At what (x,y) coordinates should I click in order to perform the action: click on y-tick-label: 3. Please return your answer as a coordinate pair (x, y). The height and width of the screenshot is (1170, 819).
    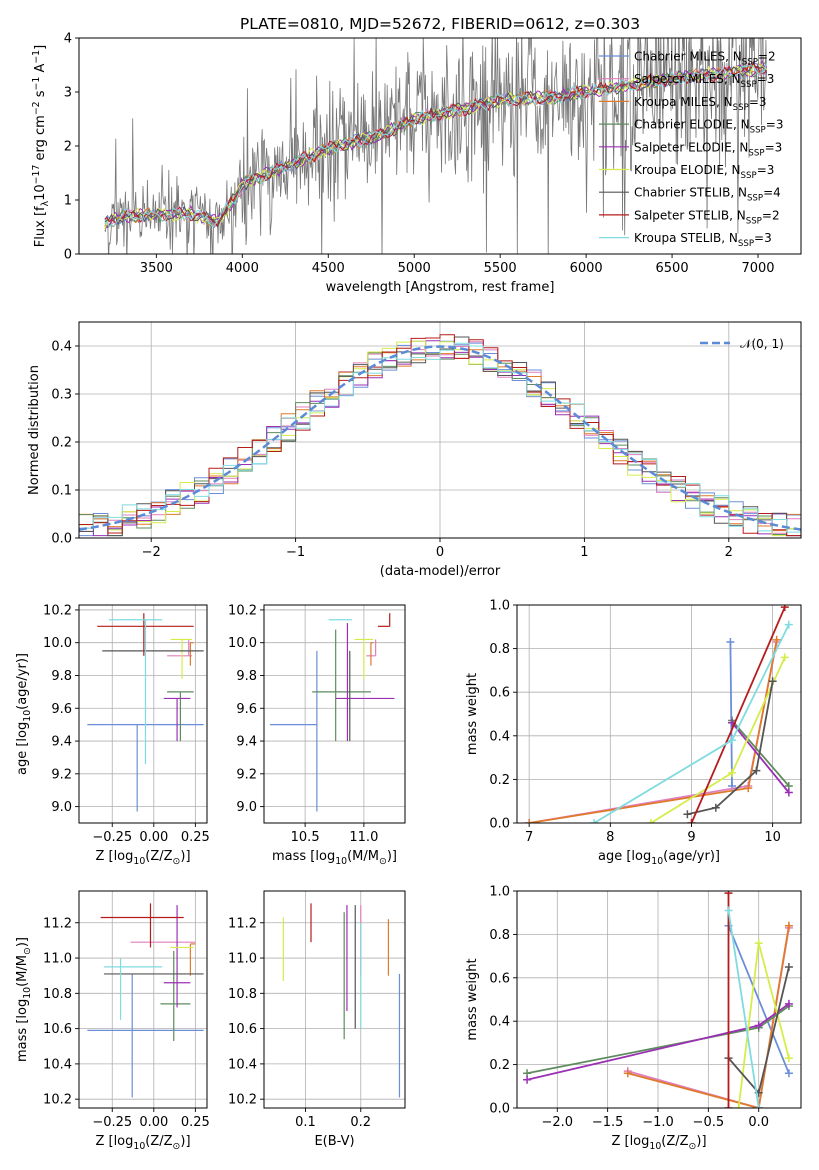
    Looking at the image, I should click on (68, 93).